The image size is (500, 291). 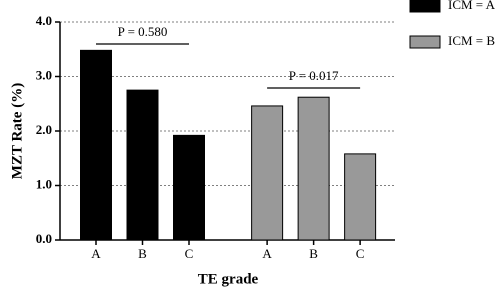 What do you see at coordinates (17, 131) in the screenshot?
I see `y-axis-title: MZT Rate (%)` at bounding box center [17, 131].